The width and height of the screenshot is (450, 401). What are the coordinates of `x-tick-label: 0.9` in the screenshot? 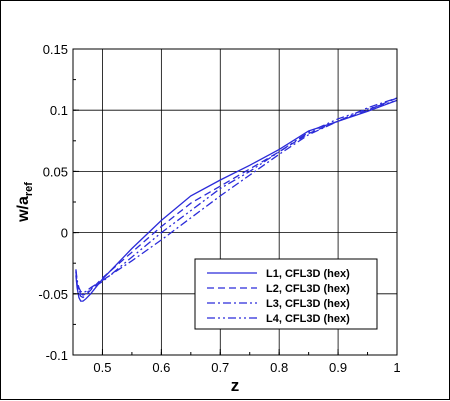 It's located at (338, 367).